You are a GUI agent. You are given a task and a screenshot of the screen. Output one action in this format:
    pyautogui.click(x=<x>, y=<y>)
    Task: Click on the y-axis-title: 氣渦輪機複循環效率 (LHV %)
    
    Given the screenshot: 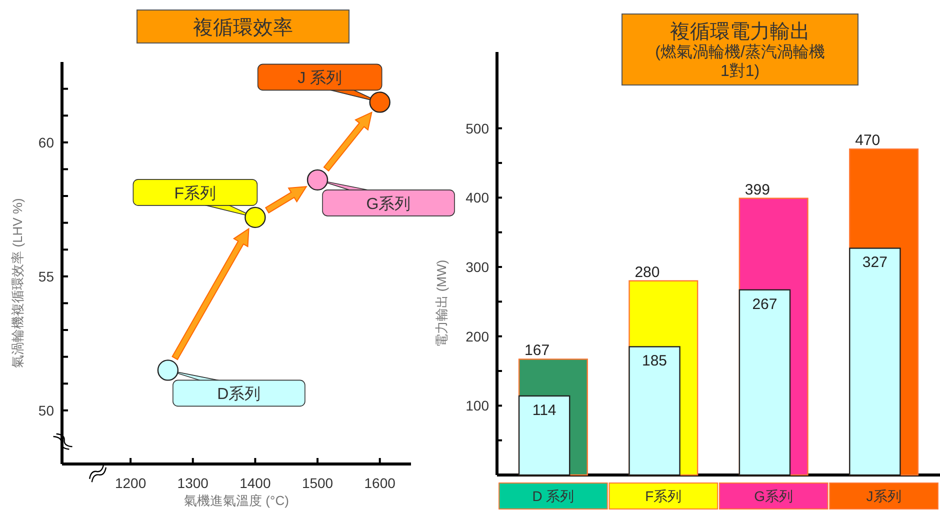 What is the action you would take?
    pyautogui.click(x=17, y=283)
    